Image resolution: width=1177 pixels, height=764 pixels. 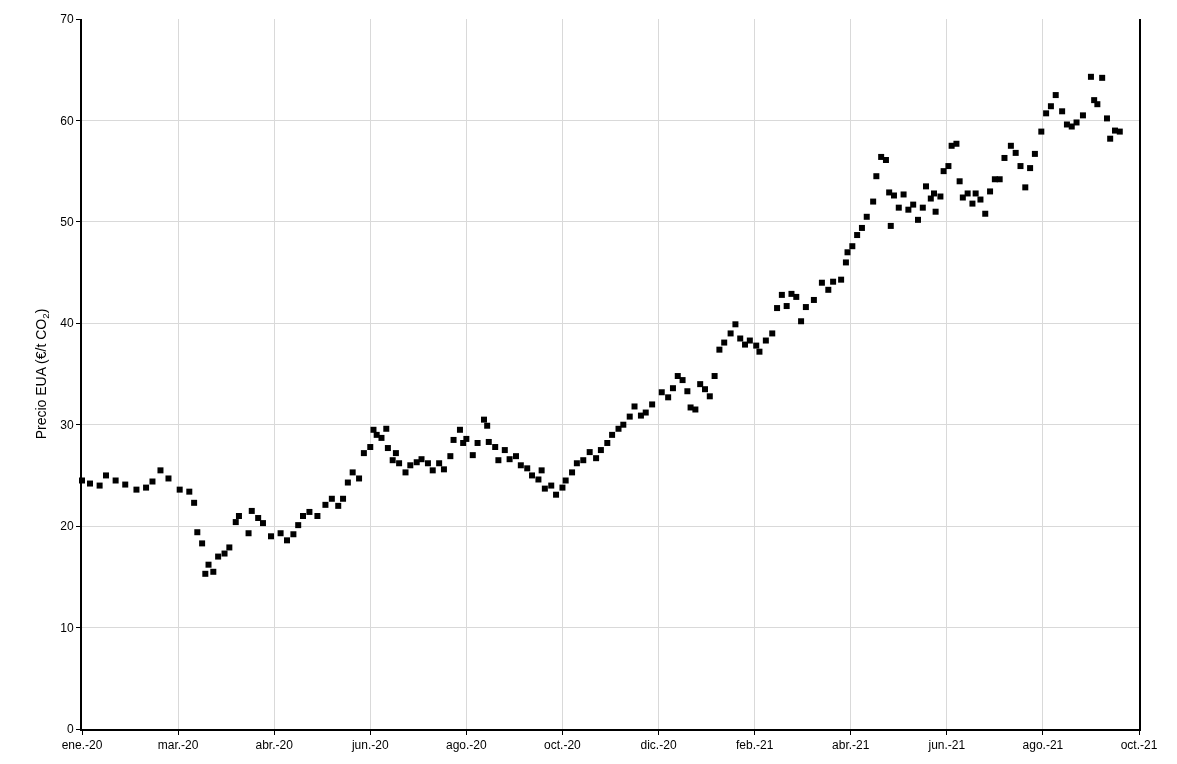 What do you see at coordinates (754, 745) in the screenshot?
I see `x-tick-label: feb.-21` at bounding box center [754, 745].